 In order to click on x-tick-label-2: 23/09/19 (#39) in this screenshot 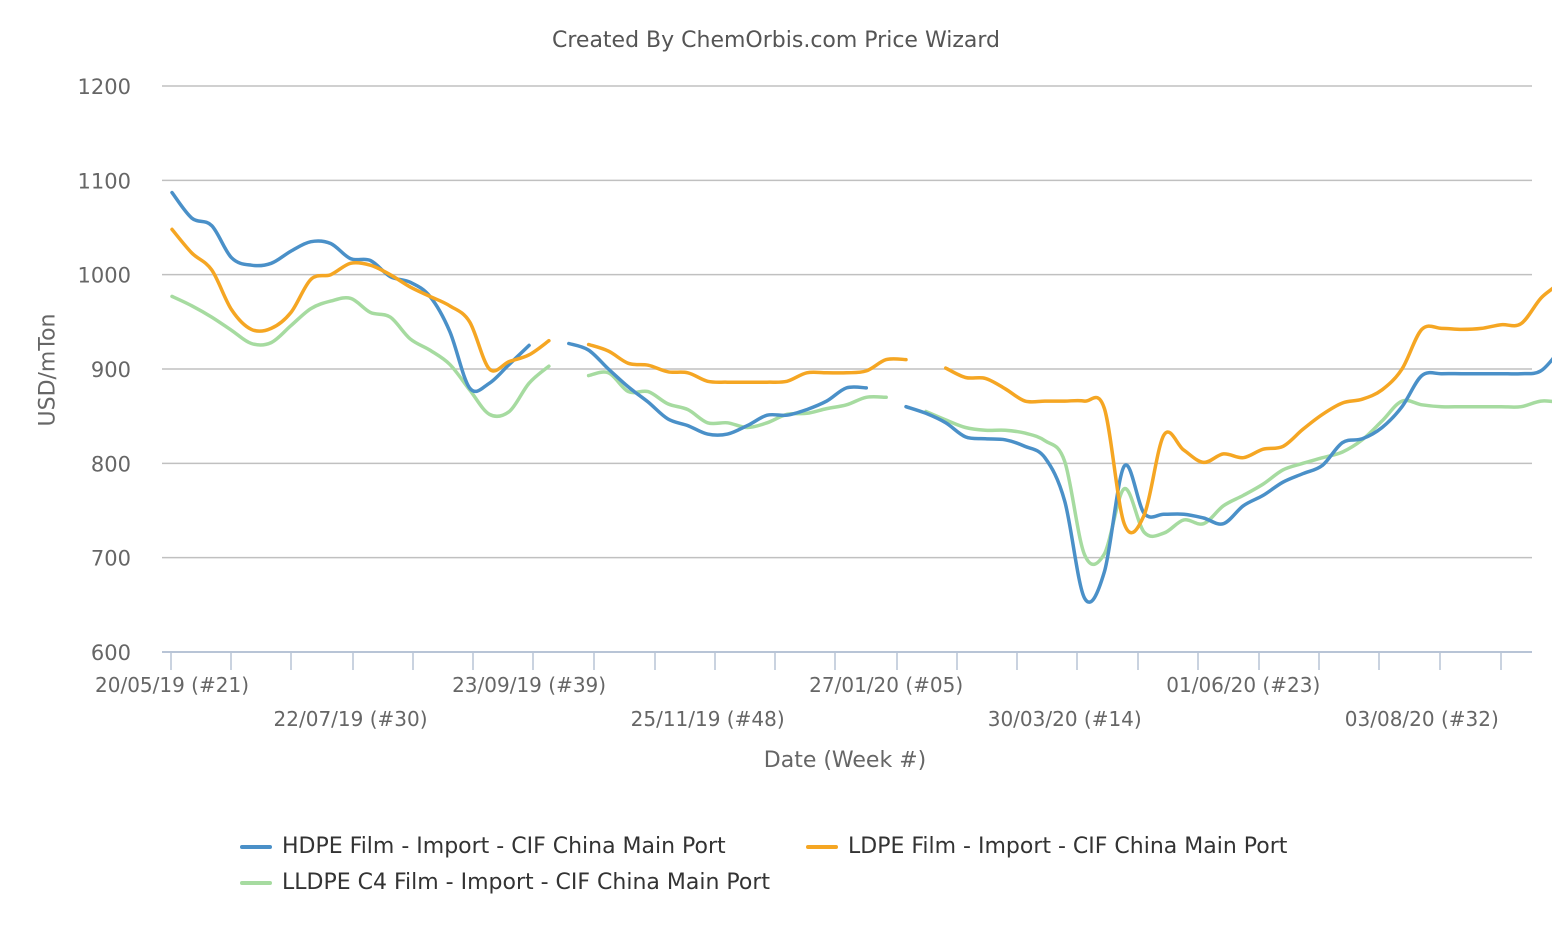, I will do `click(529, 685)`.